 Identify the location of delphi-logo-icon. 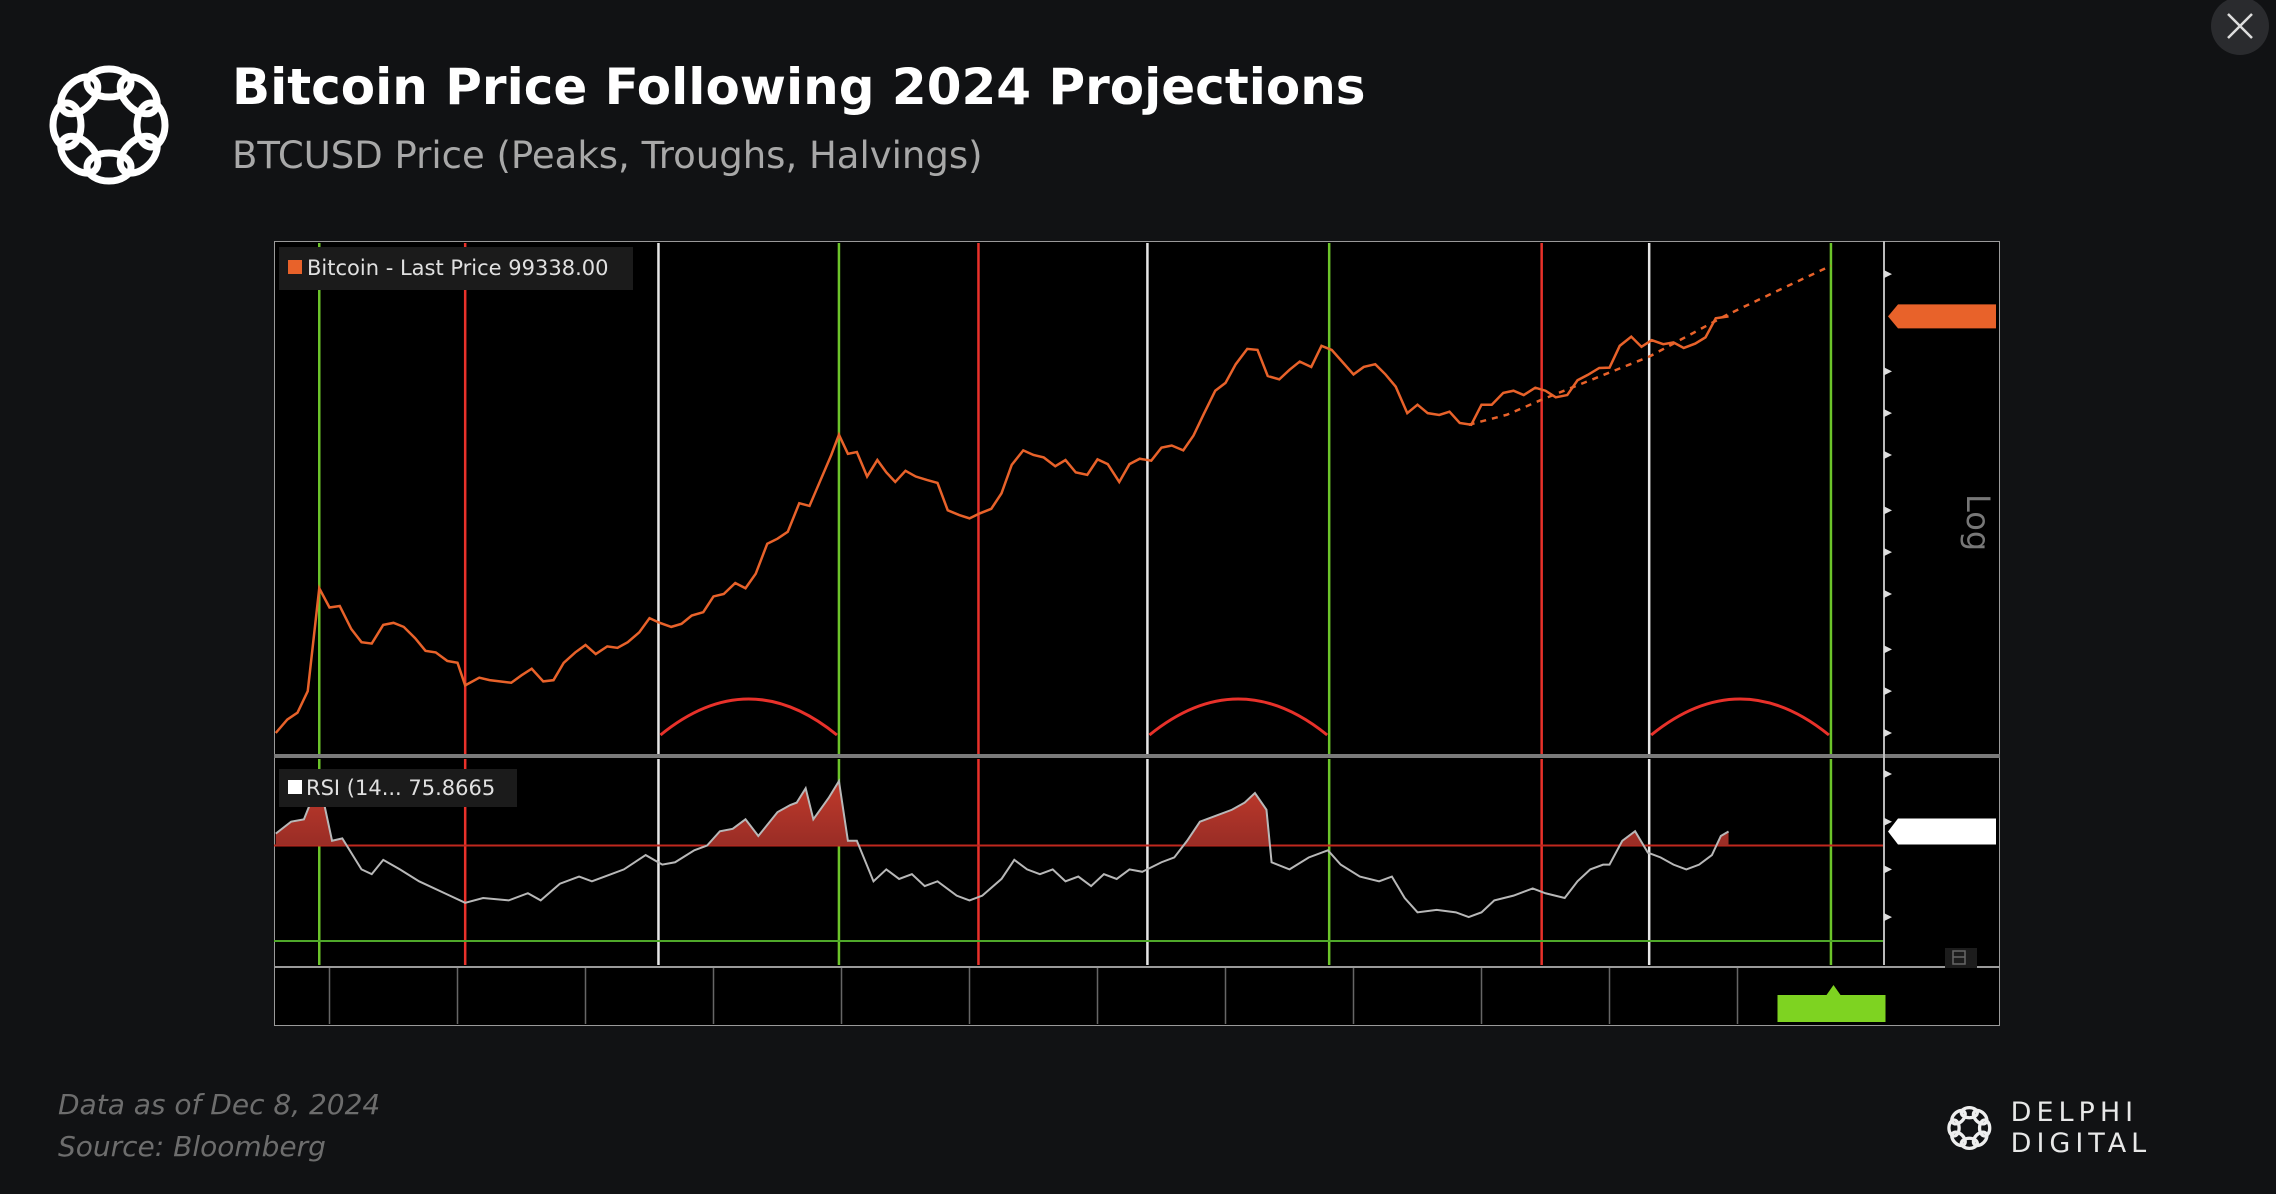
(109, 125).